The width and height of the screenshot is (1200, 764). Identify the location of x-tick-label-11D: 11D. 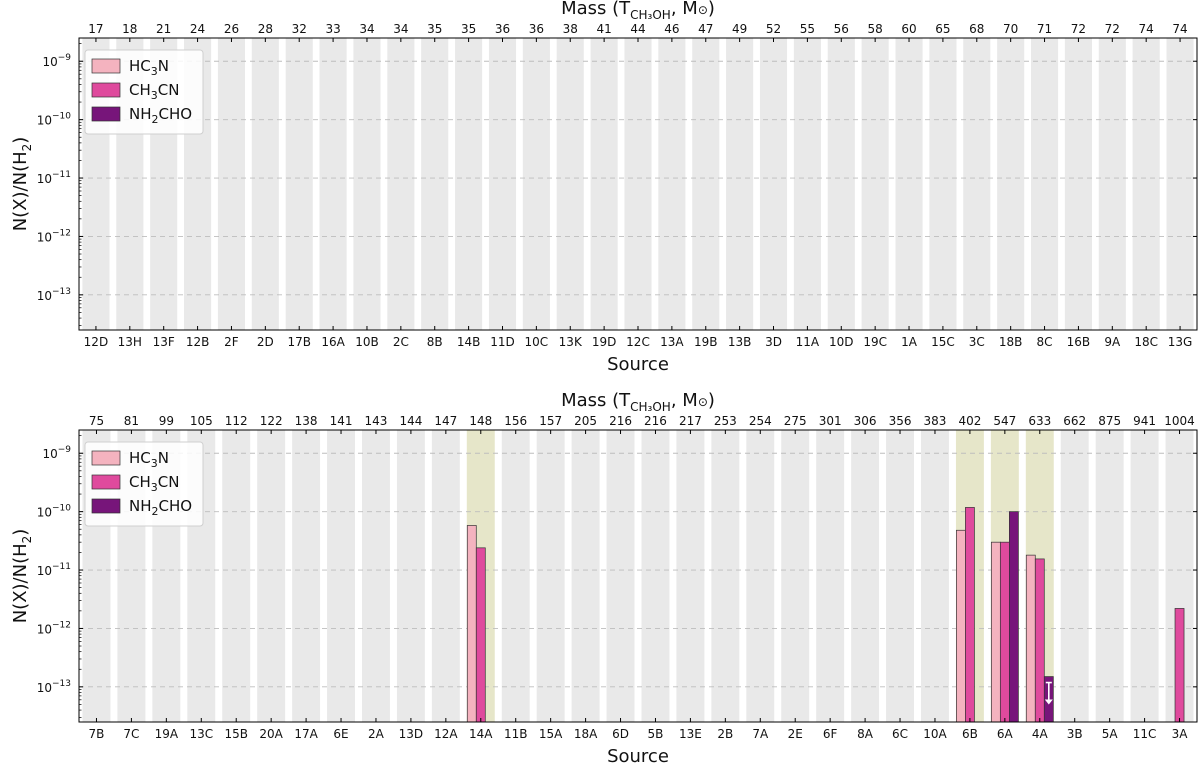
(502, 342).